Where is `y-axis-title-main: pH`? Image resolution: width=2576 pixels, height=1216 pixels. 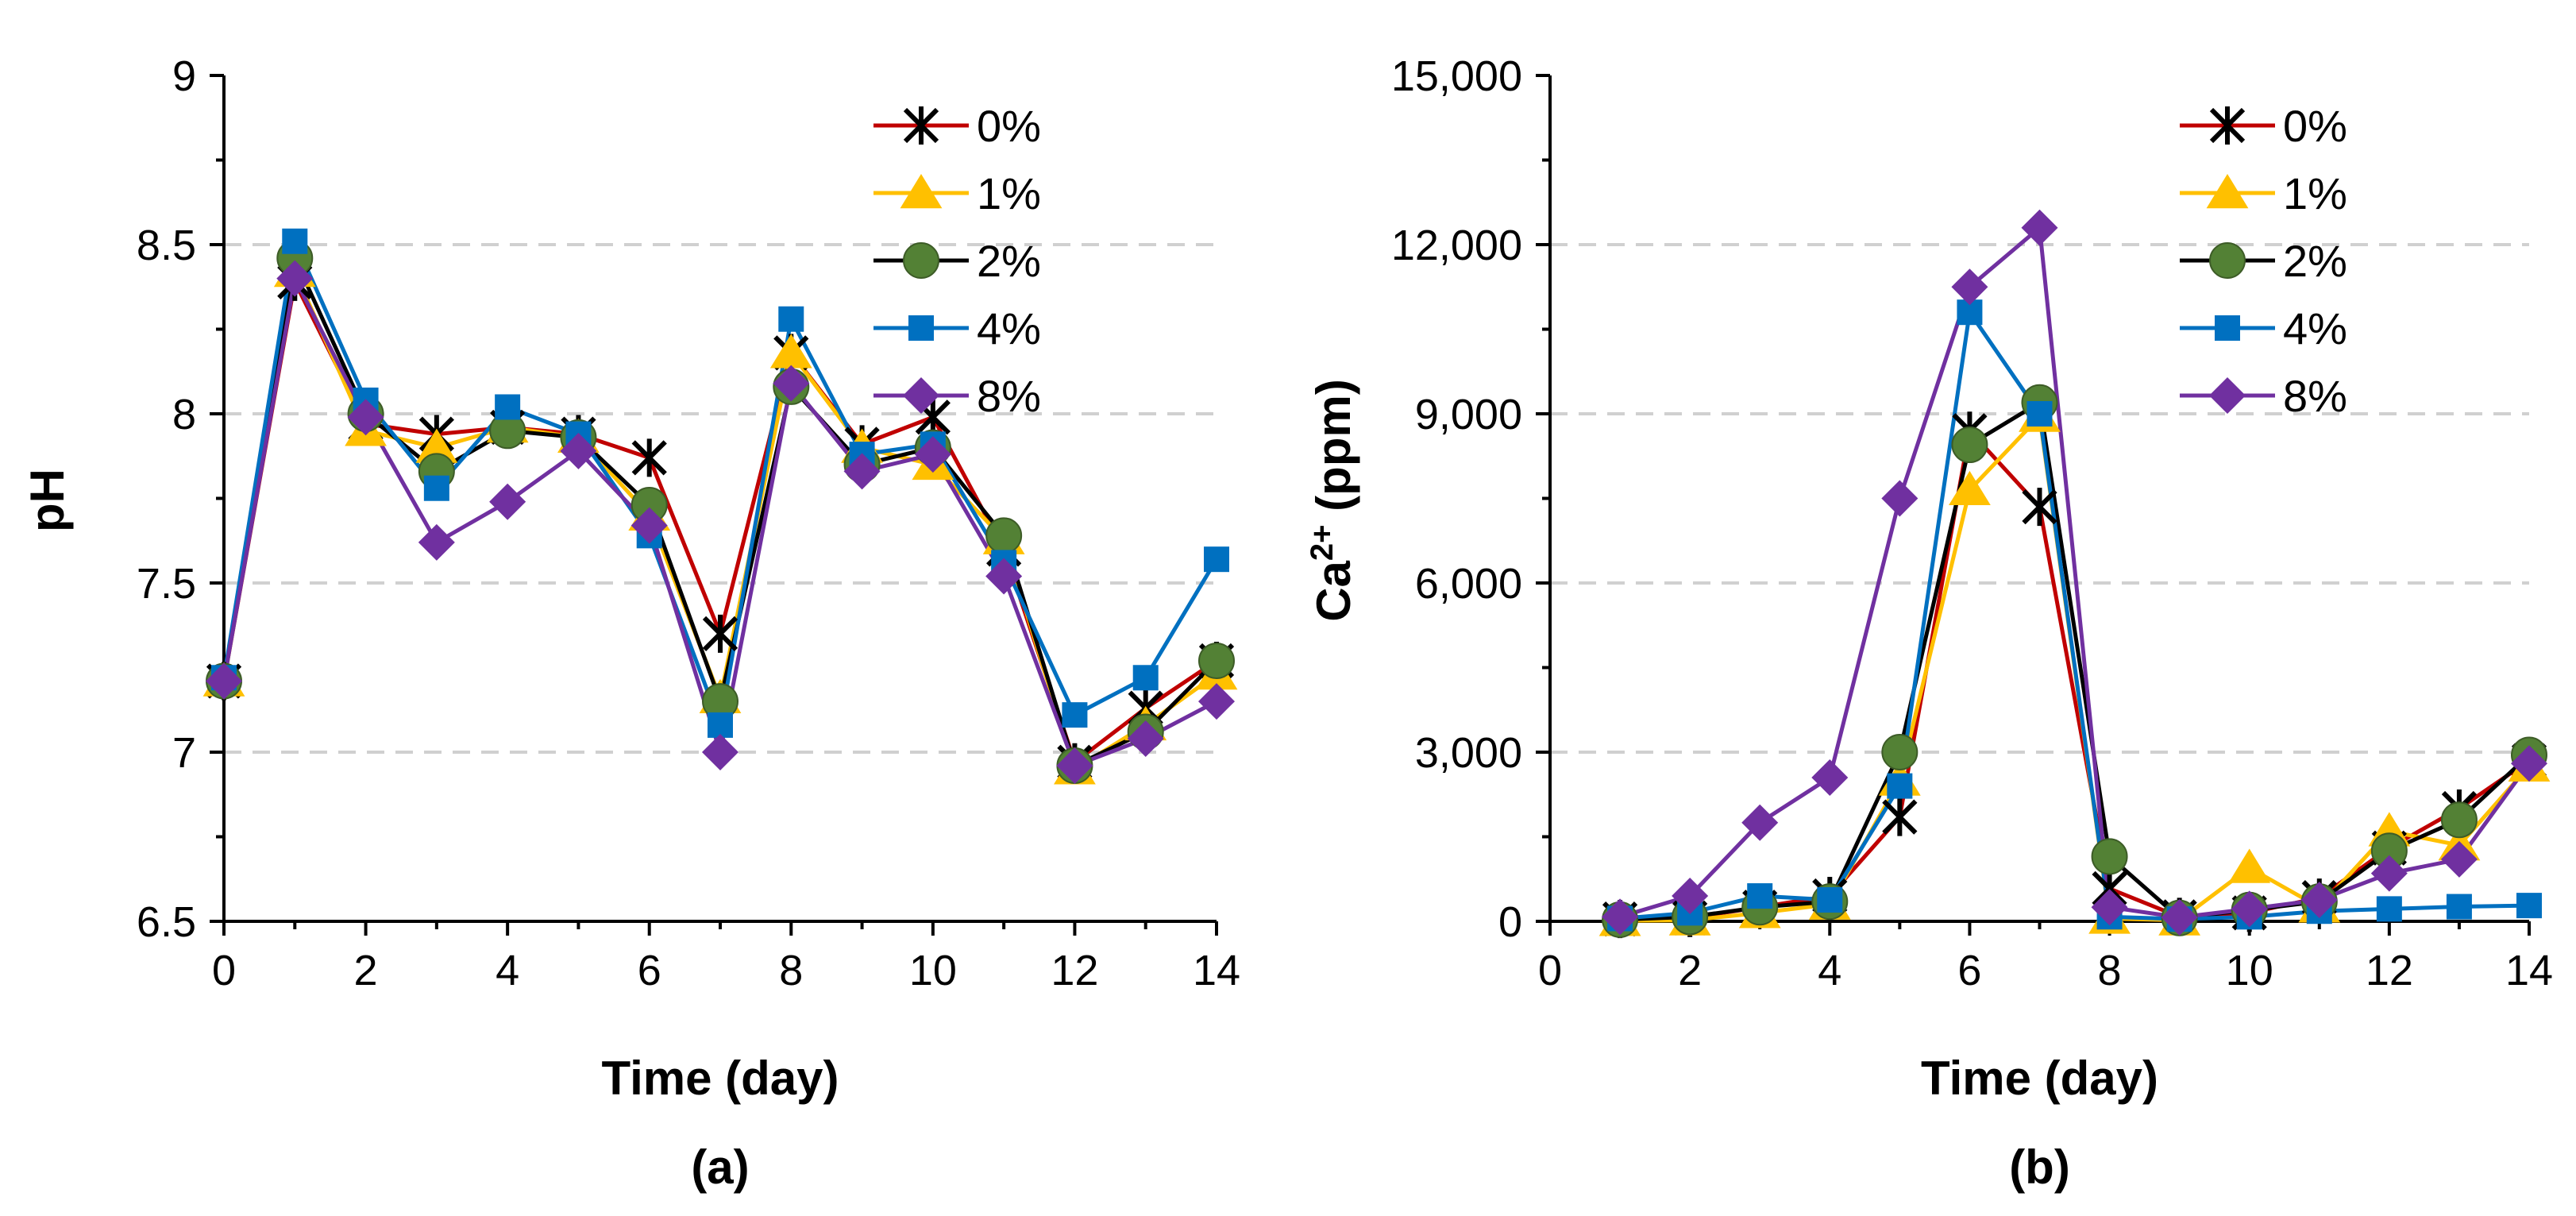
y-axis-title-main: pH is located at coordinates (47, 501).